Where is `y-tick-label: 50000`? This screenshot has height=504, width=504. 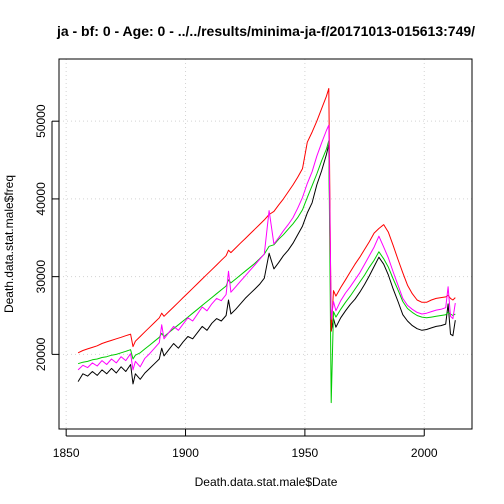 y-tick-label: 50000 is located at coordinates (41, 121).